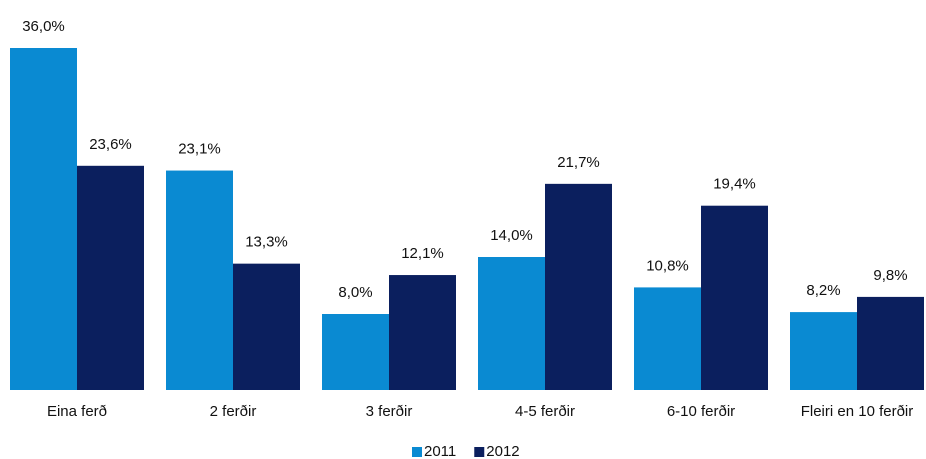 The height and width of the screenshot is (459, 926). Describe the element at coordinates (233, 411) in the screenshot. I see `x-tick-label: 2 ferðir` at that location.